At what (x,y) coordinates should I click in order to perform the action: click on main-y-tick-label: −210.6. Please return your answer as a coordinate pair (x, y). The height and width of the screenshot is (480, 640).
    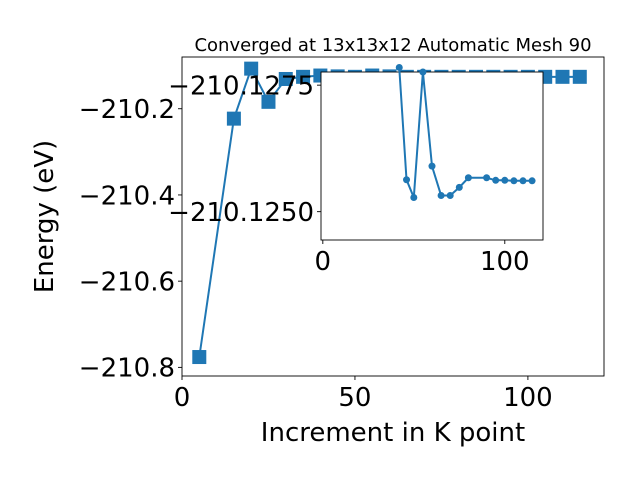
    Looking at the image, I should click on (127, 283).